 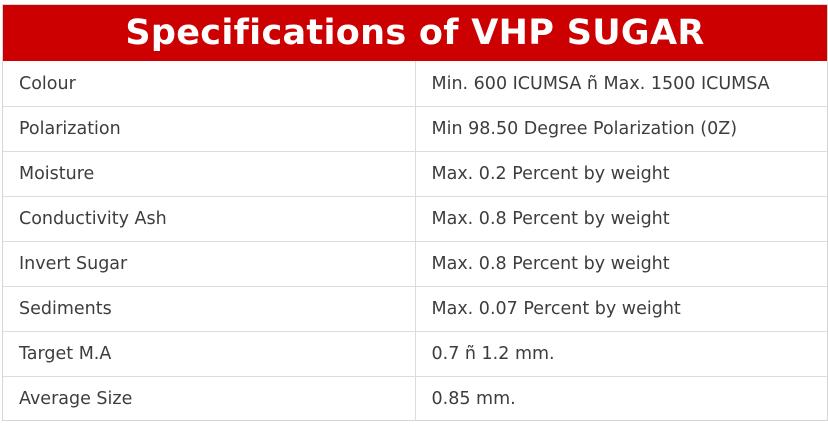 What do you see at coordinates (600, 83) in the screenshot?
I see `spec-value: Min. 600 ICUMSA ñ Max. 1500 ICUMSA` at bounding box center [600, 83].